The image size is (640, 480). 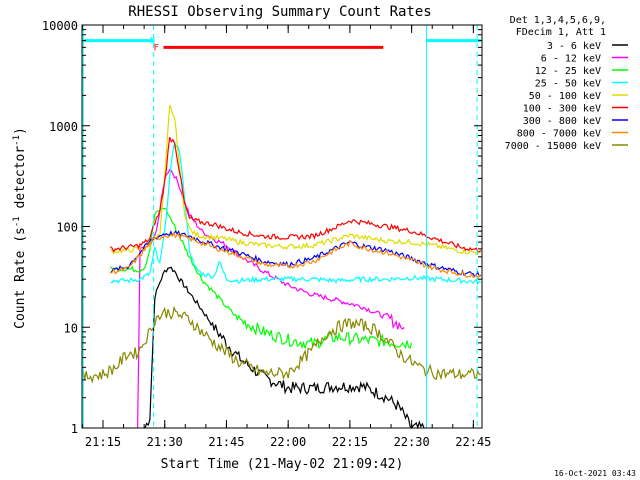 I want to click on y-tick-label-4: 10000, so click(x=60, y=26).